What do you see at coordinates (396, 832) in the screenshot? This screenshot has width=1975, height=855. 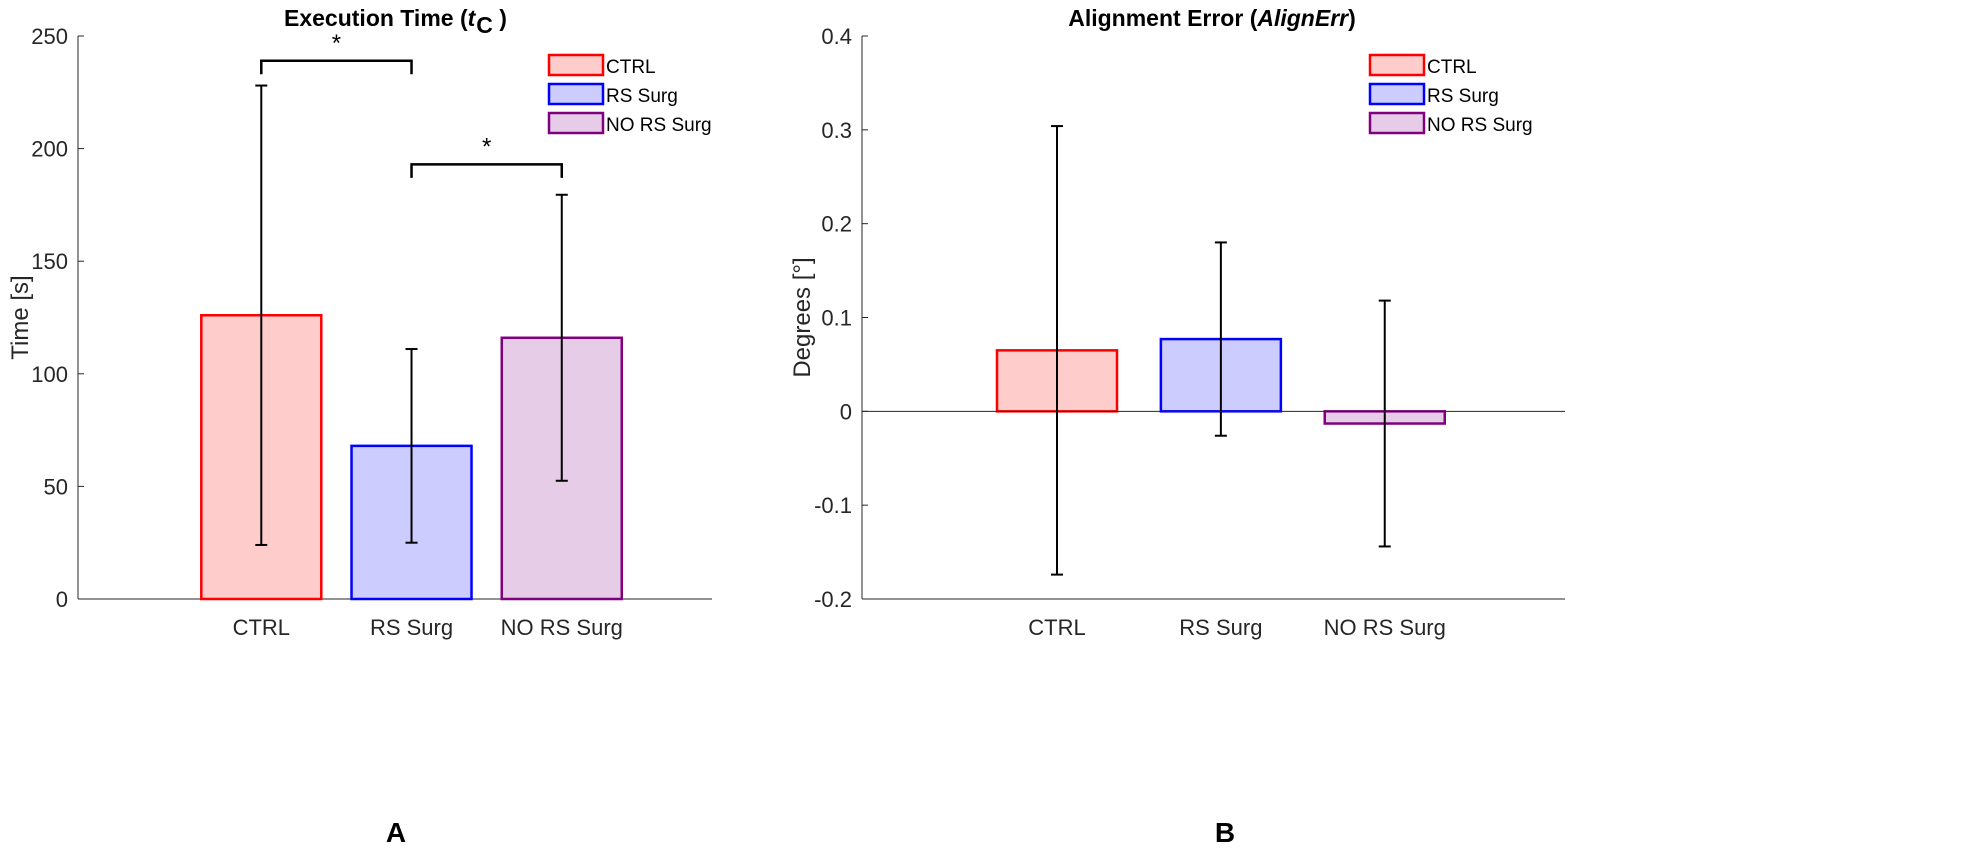 I see `panel-label: A` at bounding box center [396, 832].